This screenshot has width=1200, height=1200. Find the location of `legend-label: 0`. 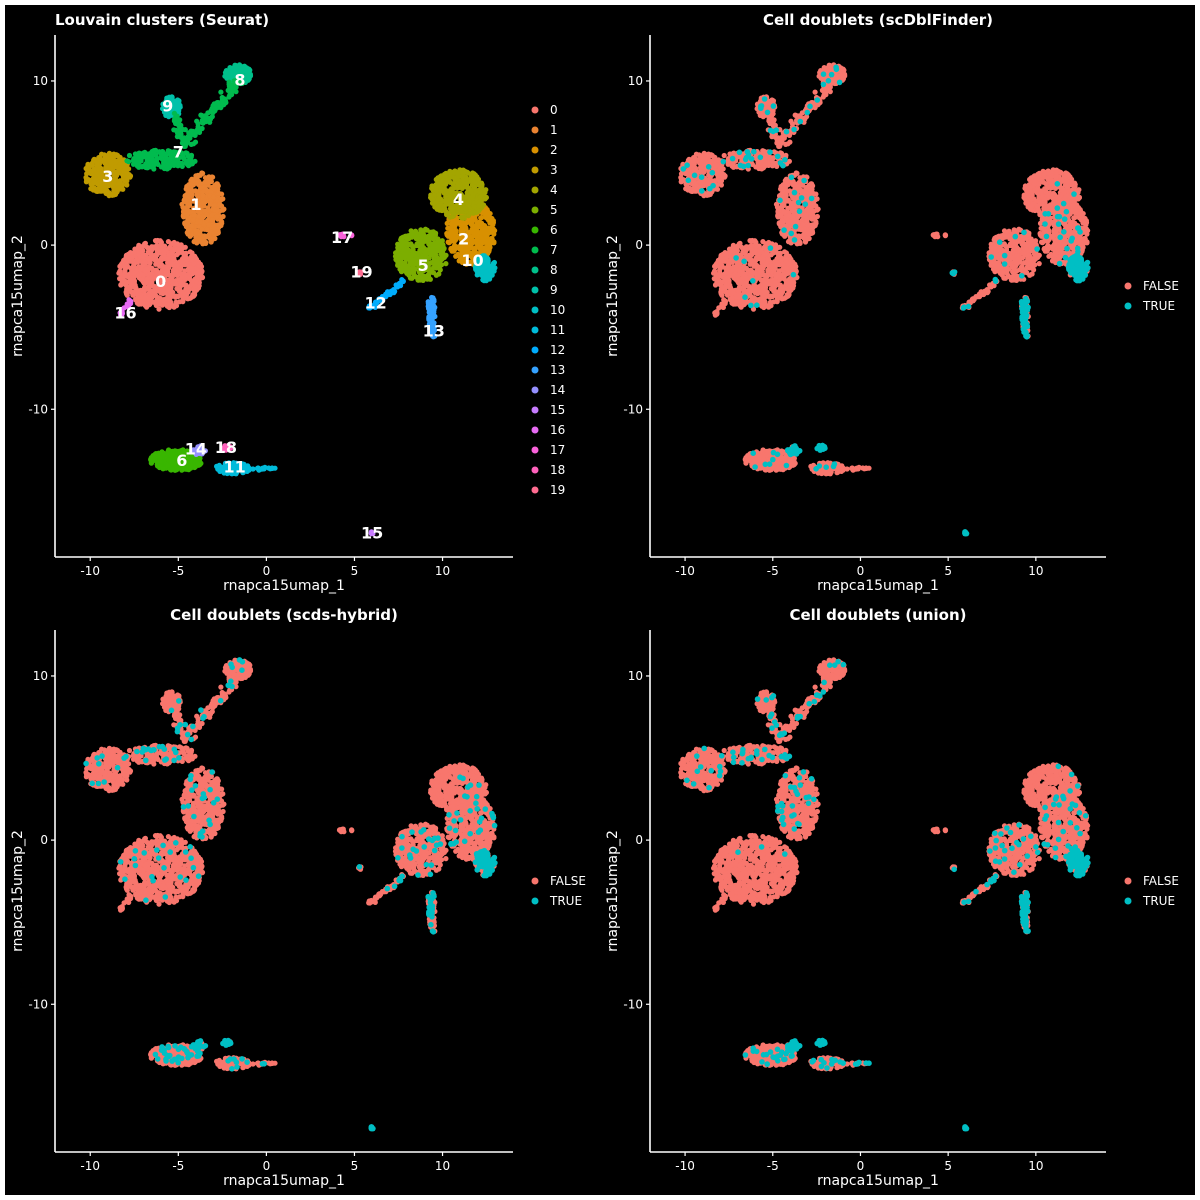

legend-label: 0 is located at coordinates (554, 110).